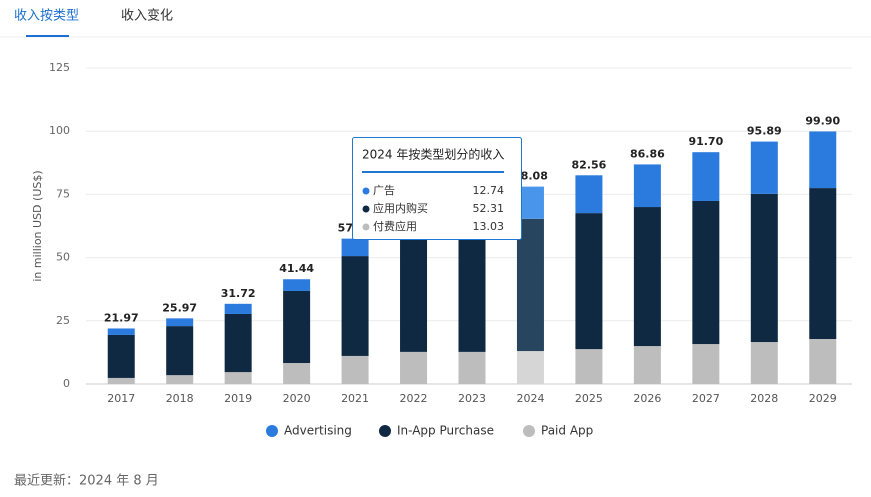  What do you see at coordinates (445, 431) in the screenshot?
I see `legend-label: In-App Purchase` at bounding box center [445, 431].